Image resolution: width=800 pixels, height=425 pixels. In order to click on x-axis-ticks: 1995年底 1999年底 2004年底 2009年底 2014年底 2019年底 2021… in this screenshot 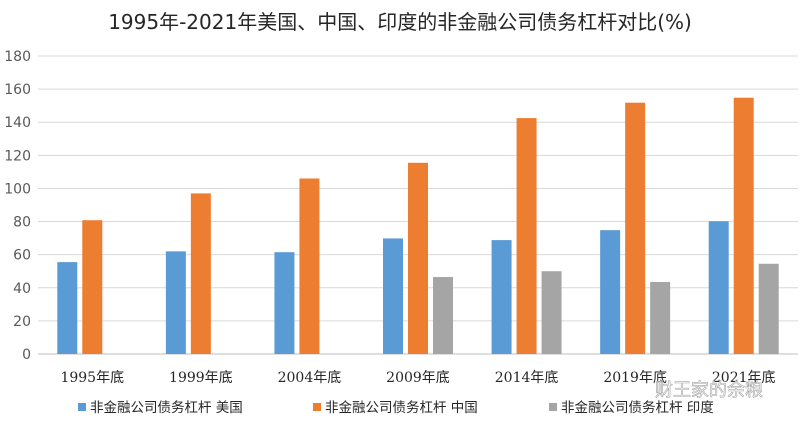, I will do `click(417, 378)`.